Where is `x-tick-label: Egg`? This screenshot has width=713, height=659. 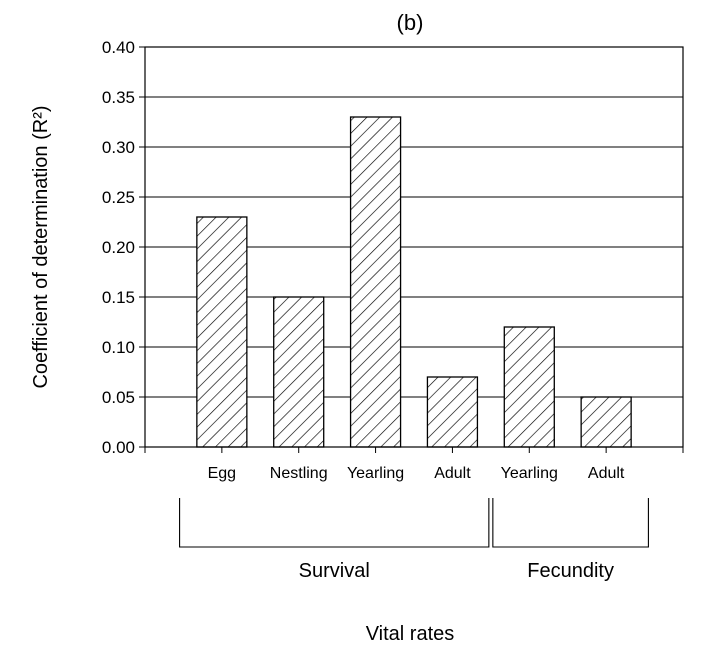 x-tick-label: Egg is located at coordinates (222, 473).